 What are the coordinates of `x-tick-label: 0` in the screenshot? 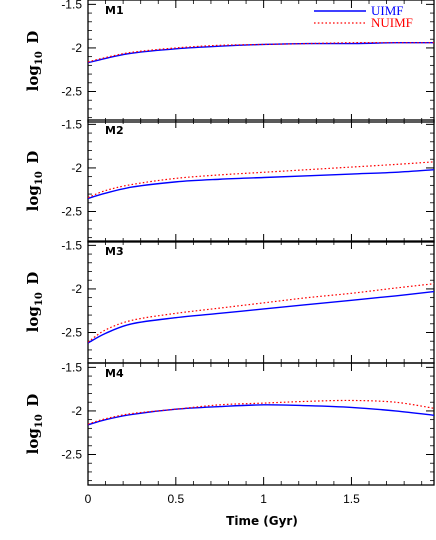 It's located at (88, 499).